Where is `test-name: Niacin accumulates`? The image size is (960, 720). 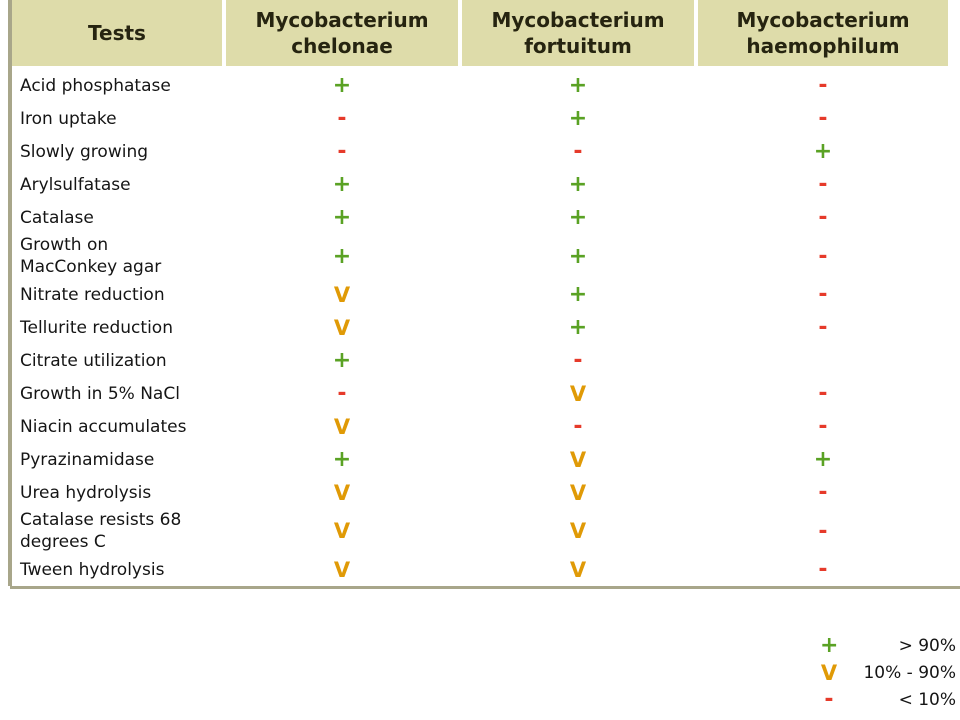
test-name: Niacin accumulates is located at coordinates (116, 426).